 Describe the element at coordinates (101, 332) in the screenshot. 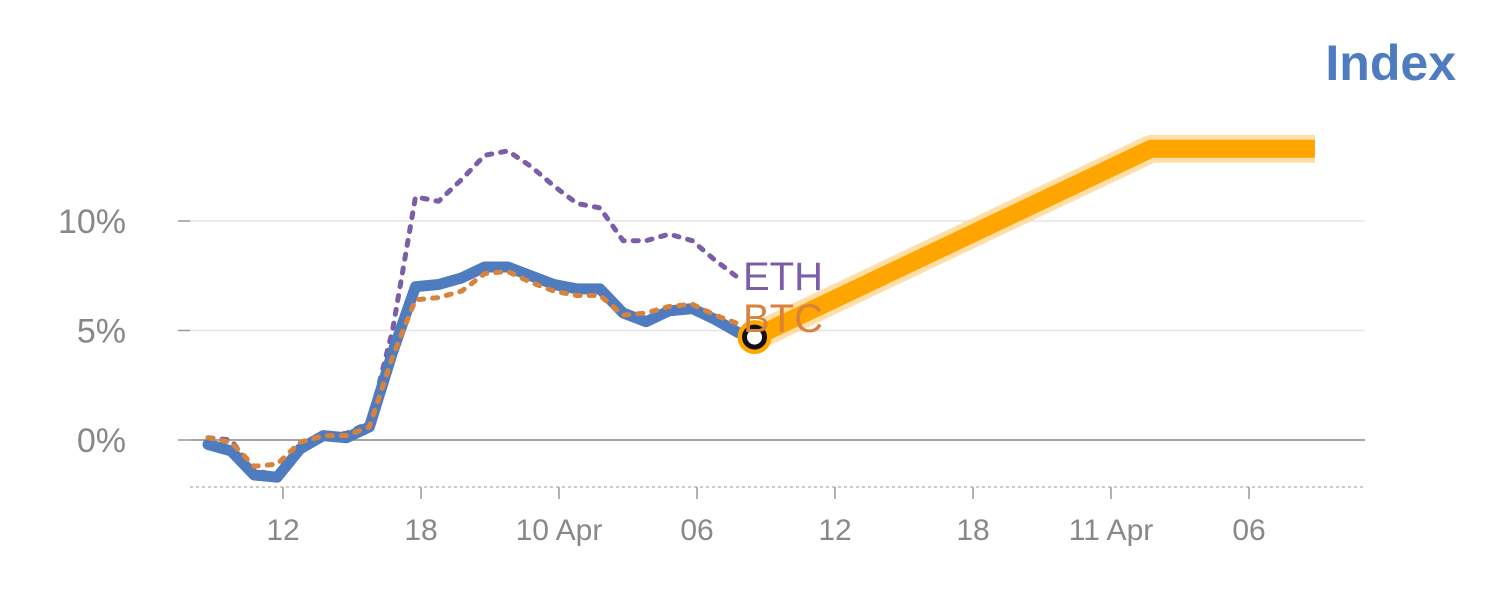

I see `y-tick-label: 5%` at that location.